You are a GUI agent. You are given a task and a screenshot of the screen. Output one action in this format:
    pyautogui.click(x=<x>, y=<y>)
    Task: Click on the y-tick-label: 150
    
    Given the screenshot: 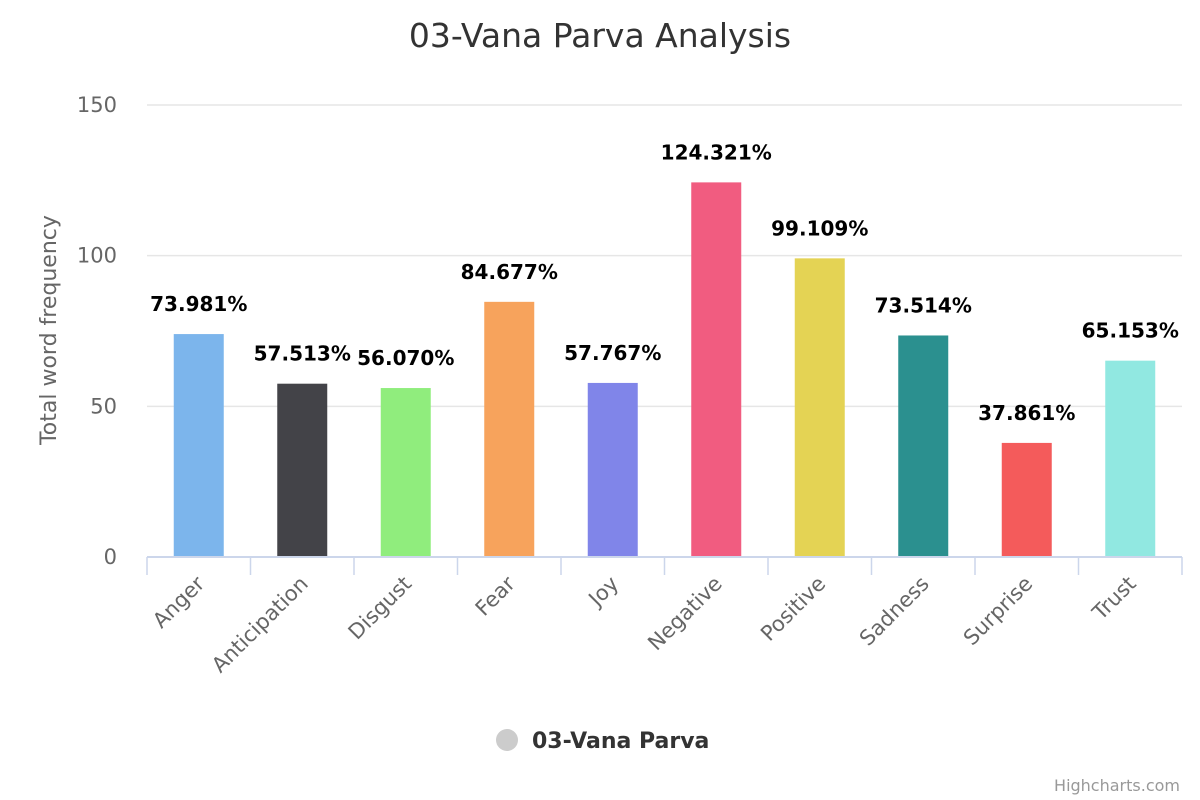 What is the action you would take?
    pyautogui.click(x=97, y=105)
    